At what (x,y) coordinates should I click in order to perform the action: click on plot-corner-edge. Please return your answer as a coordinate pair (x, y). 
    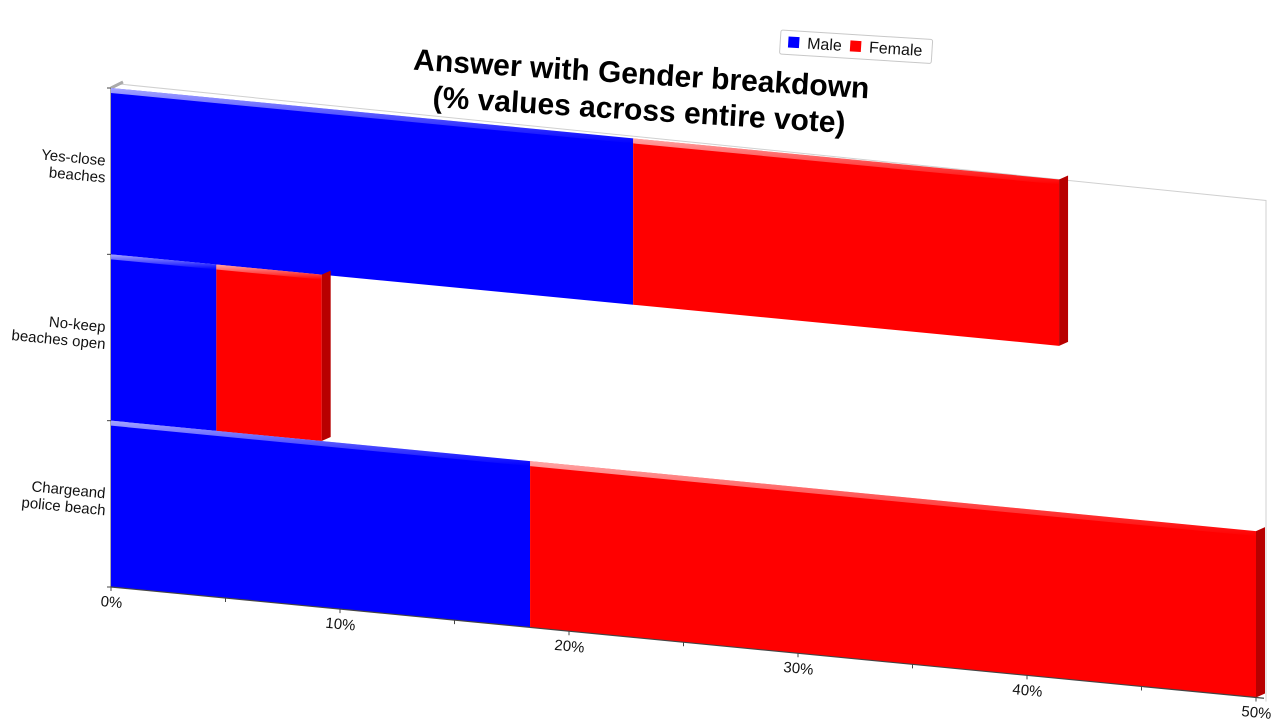
    Looking at the image, I should click on (117, 85).